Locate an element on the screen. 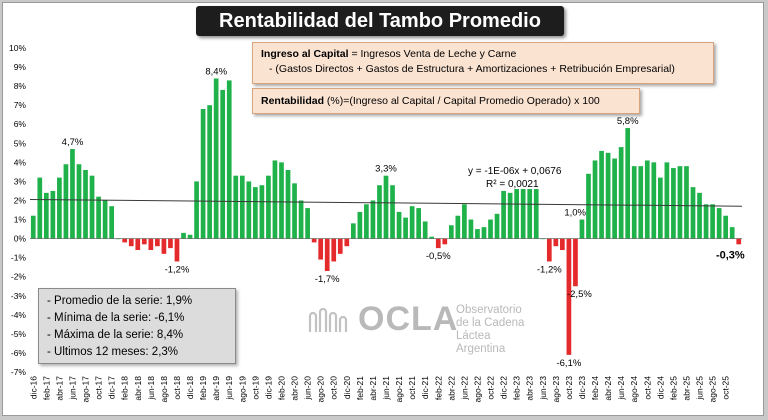  return-label: Rentabilidad is located at coordinates (293, 101).